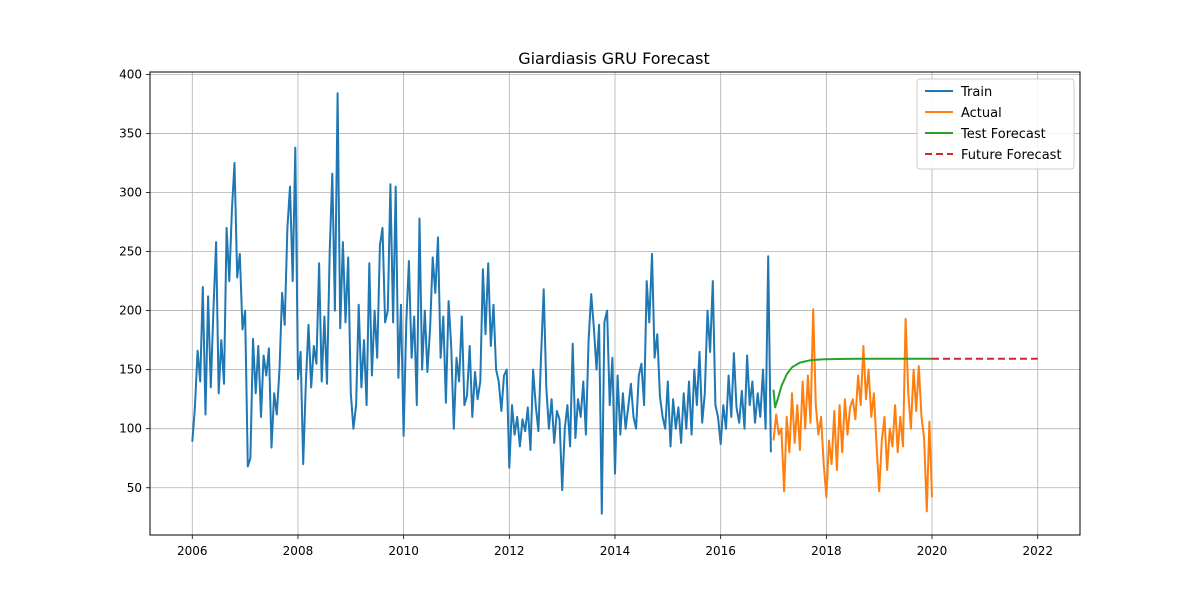 This screenshot has width=1200, height=600. I want to click on x-tick-label: 2014, so click(615, 551).